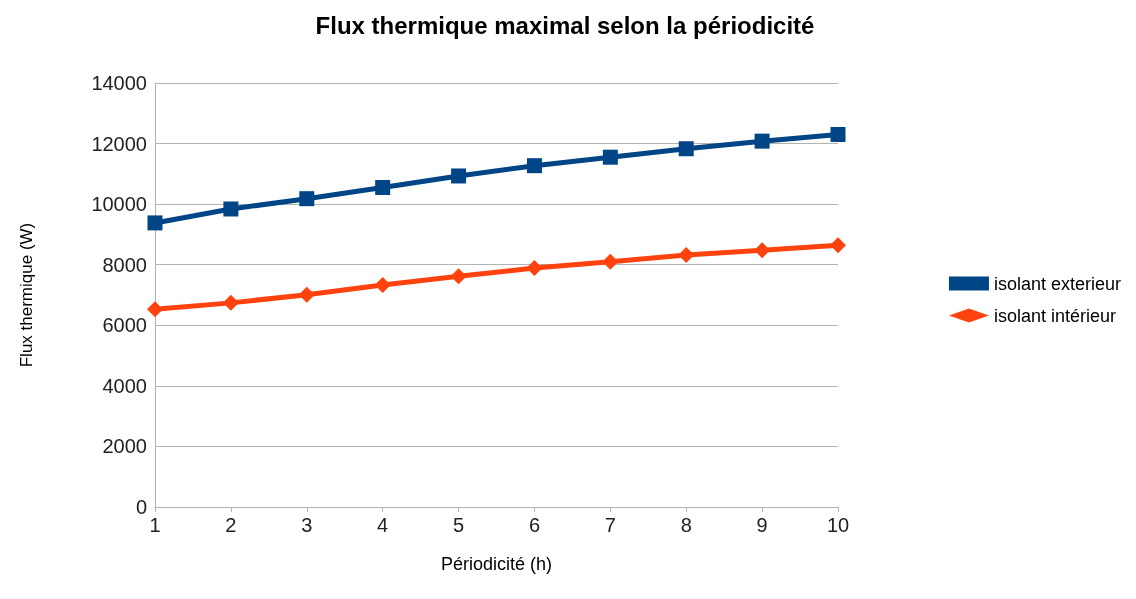  Describe the element at coordinates (124, 264) in the screenshot. I see `y-tick-label: 8000` at that location.